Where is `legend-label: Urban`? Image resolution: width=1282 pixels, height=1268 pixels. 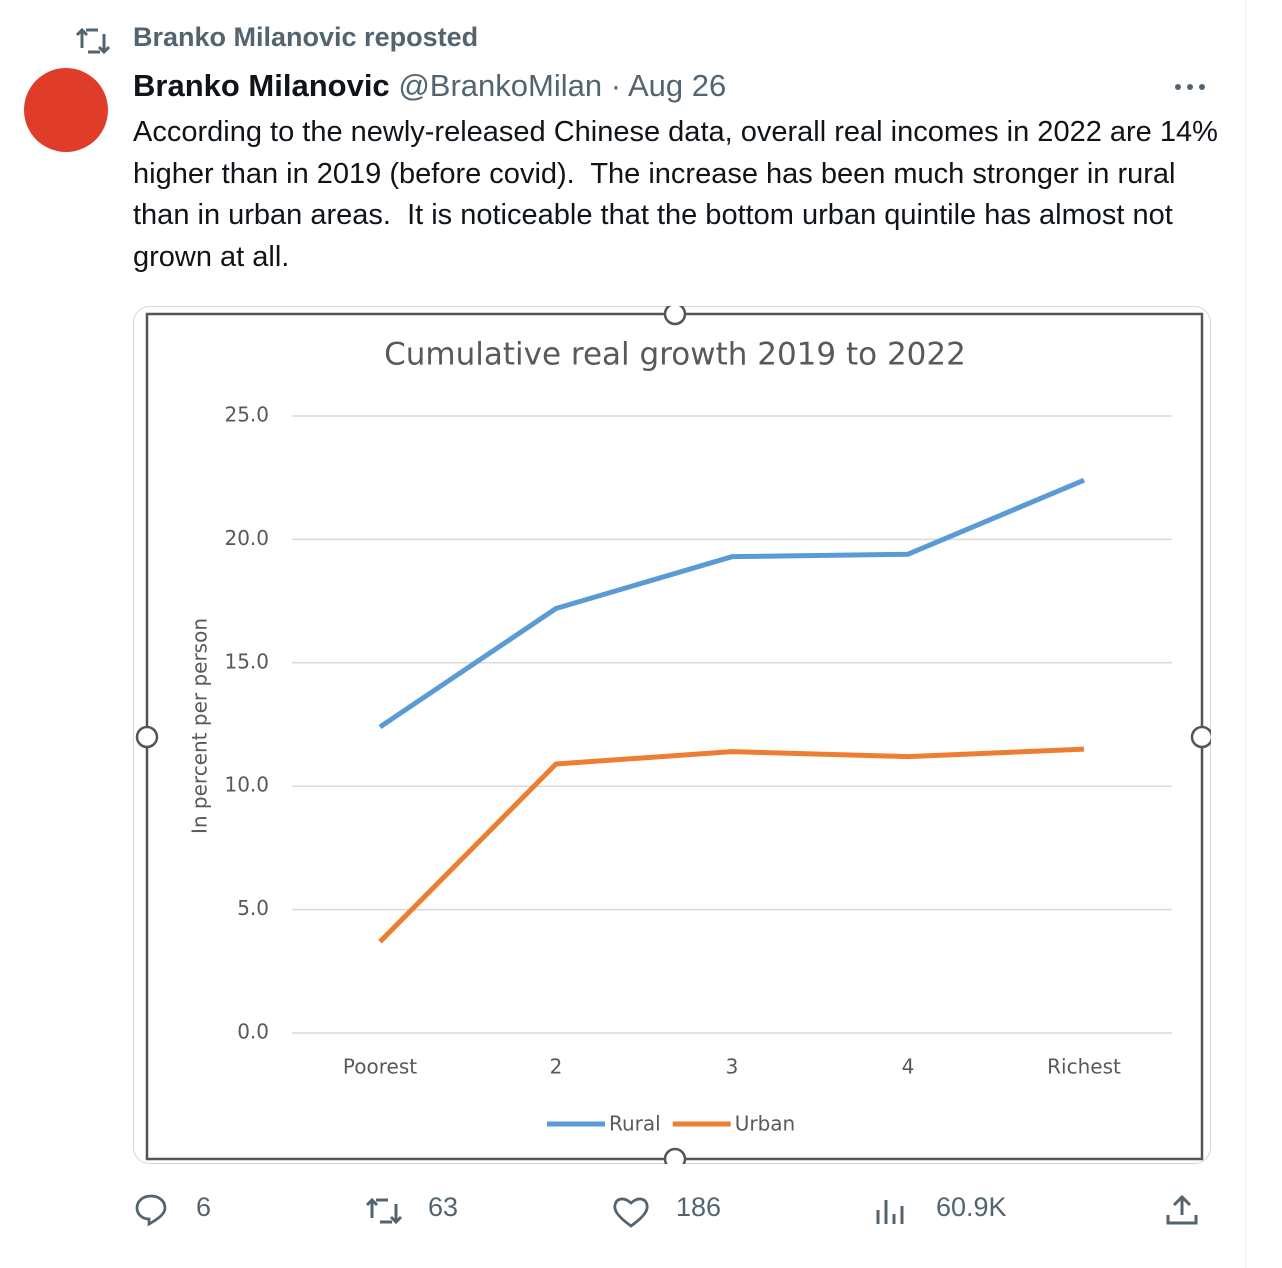
legend-label: Urban is located at coordinates (765, 1124).